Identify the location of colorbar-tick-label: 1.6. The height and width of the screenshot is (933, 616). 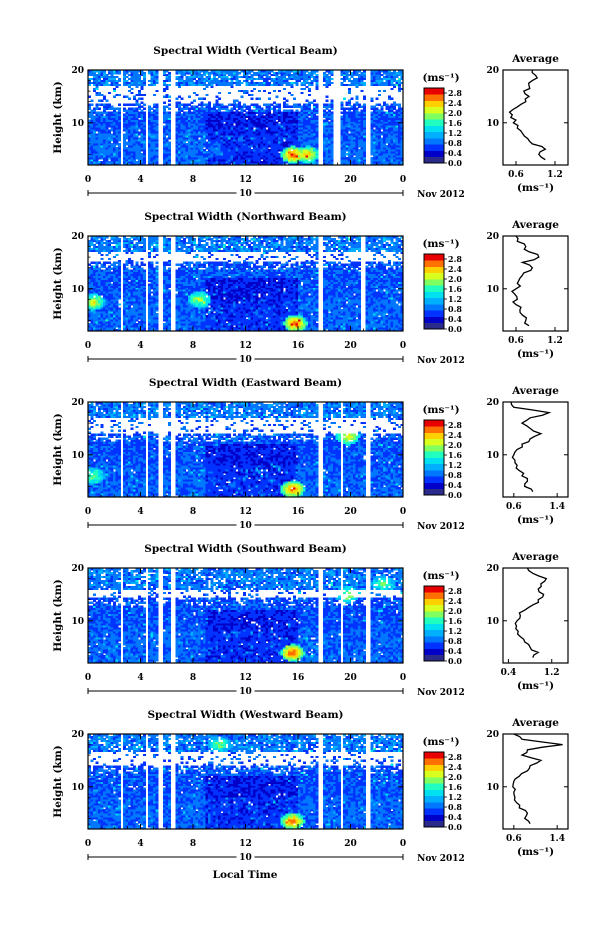
(455, 123).